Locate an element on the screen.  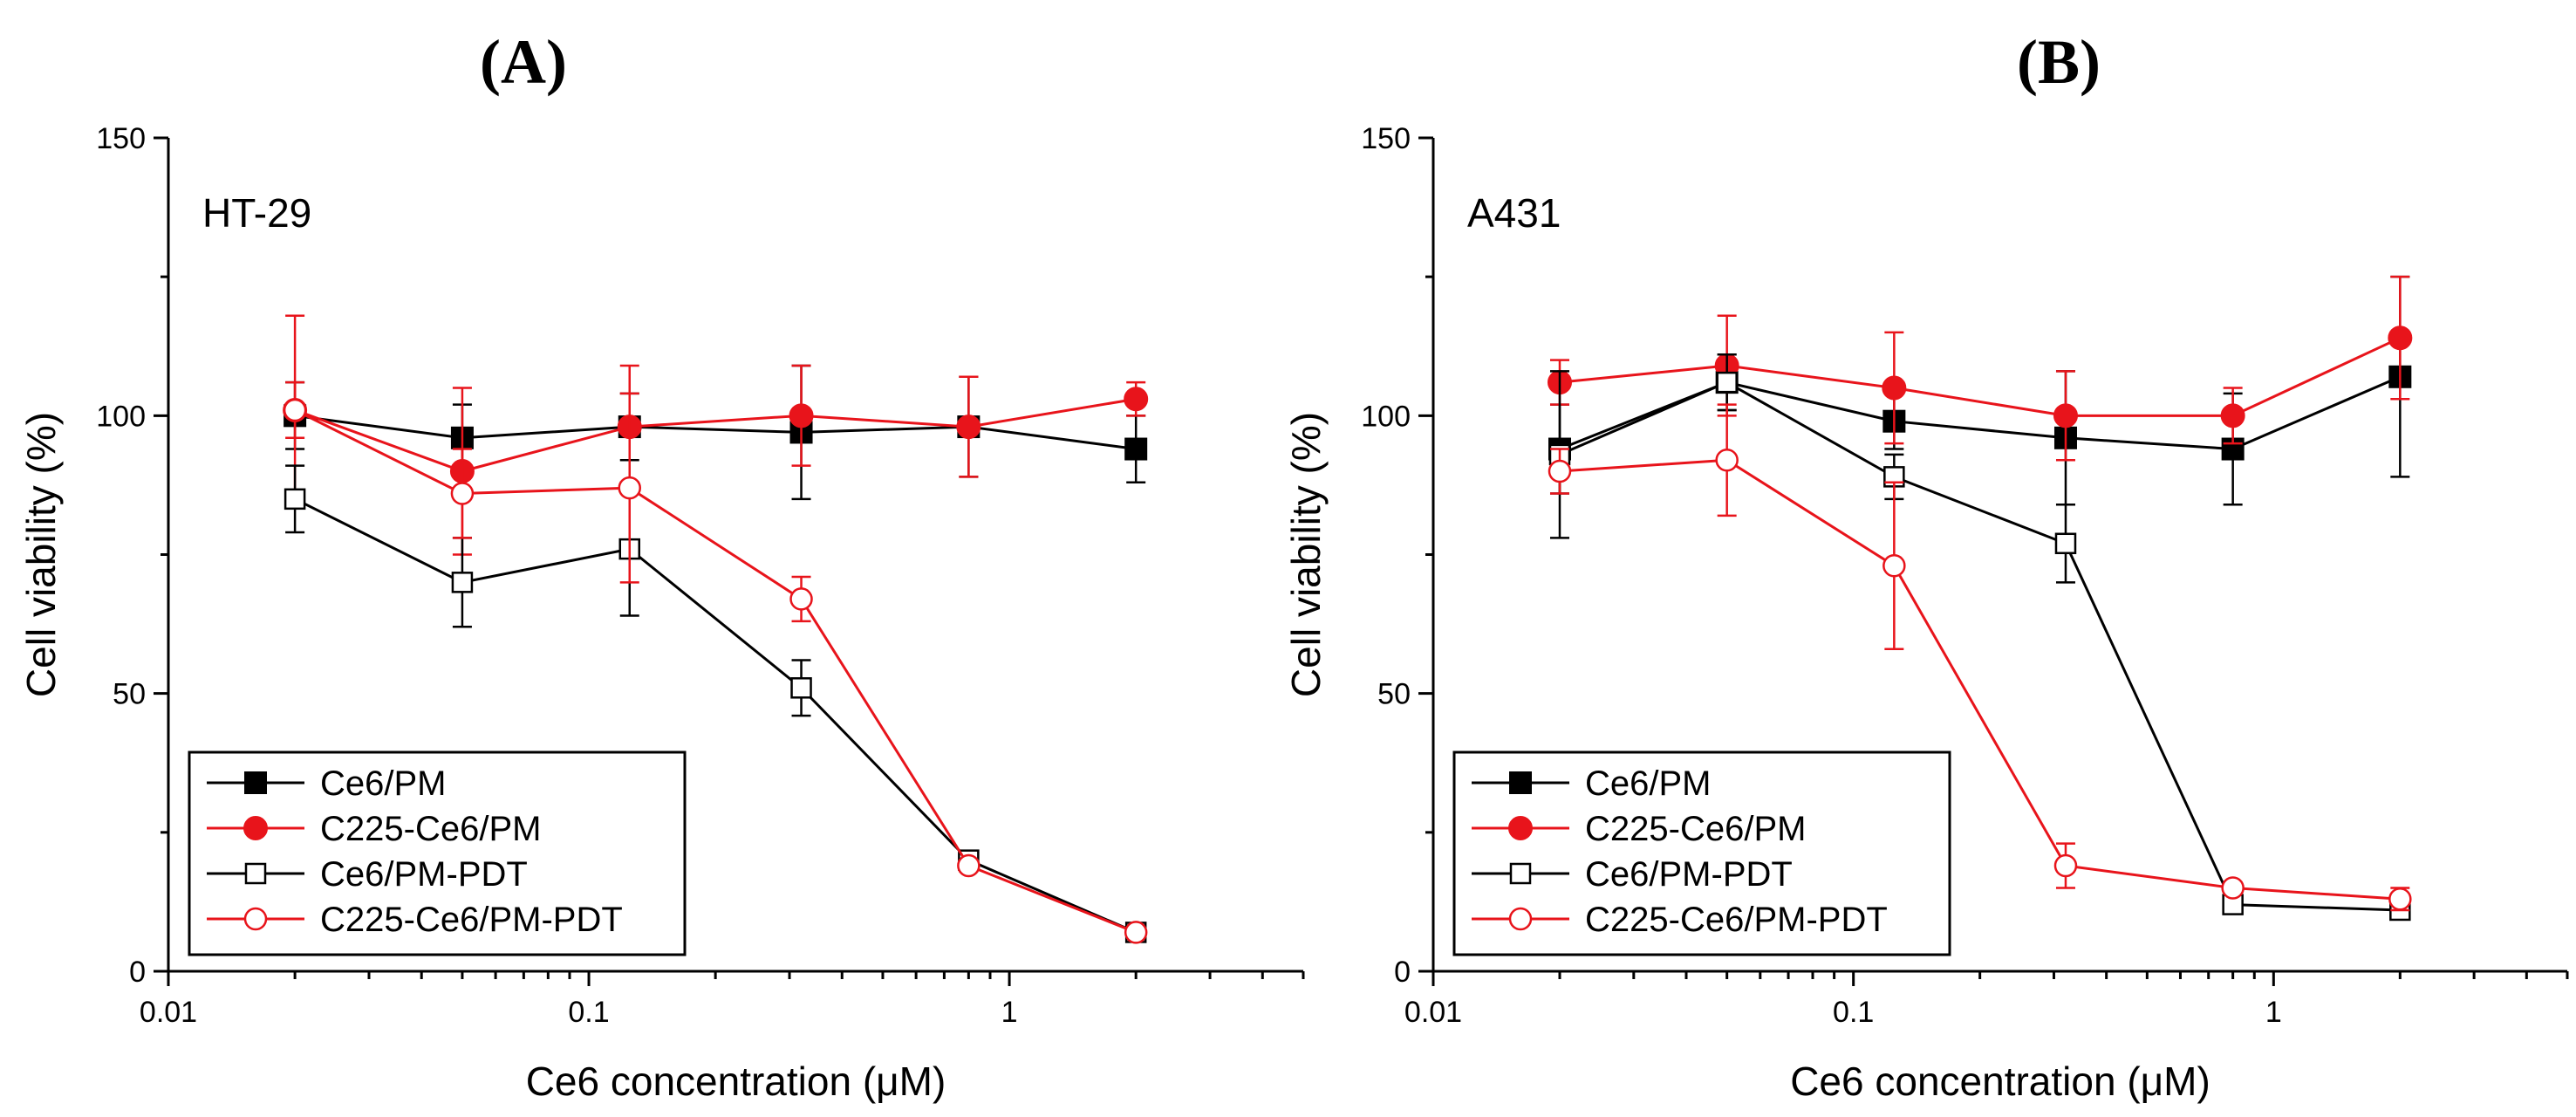
cell-line-label: HT-29 is located at coordinates (256, 213).